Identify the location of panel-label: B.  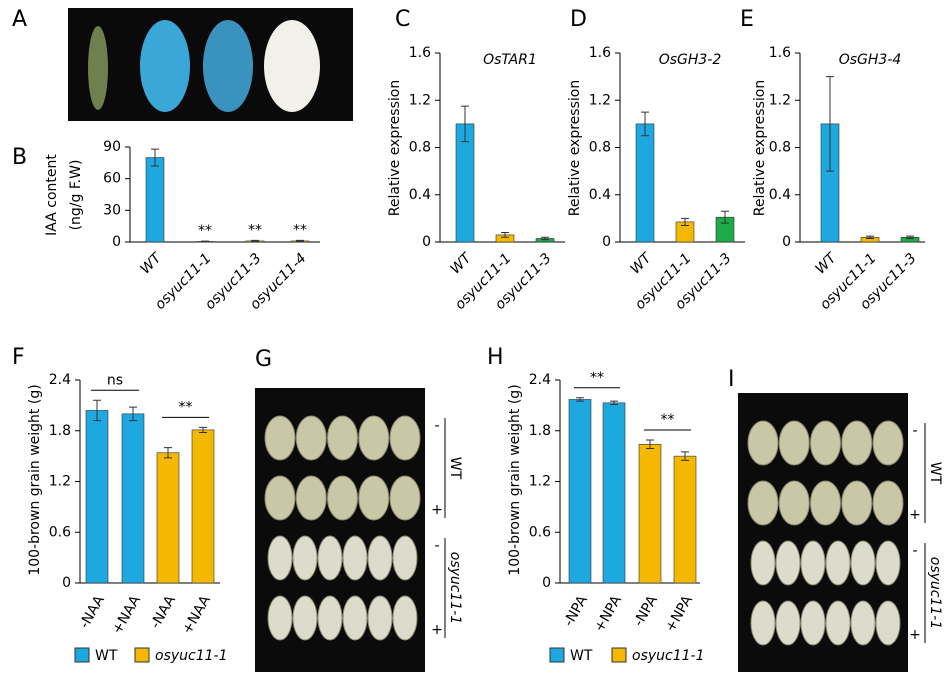
(19, 157).